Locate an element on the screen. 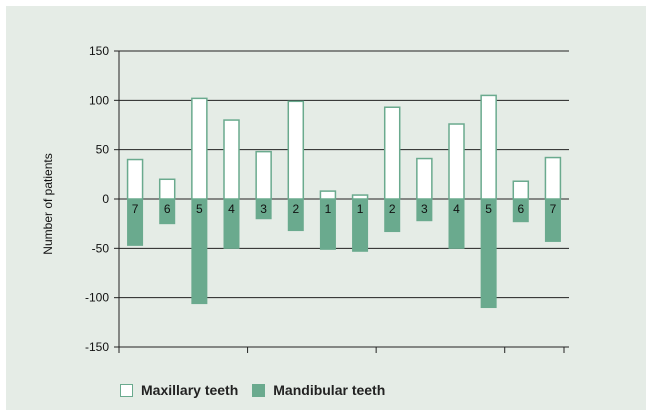 This screenshot has width=656, height=420. y-tick-label-3: 0 is located at coordinates (105, 199).